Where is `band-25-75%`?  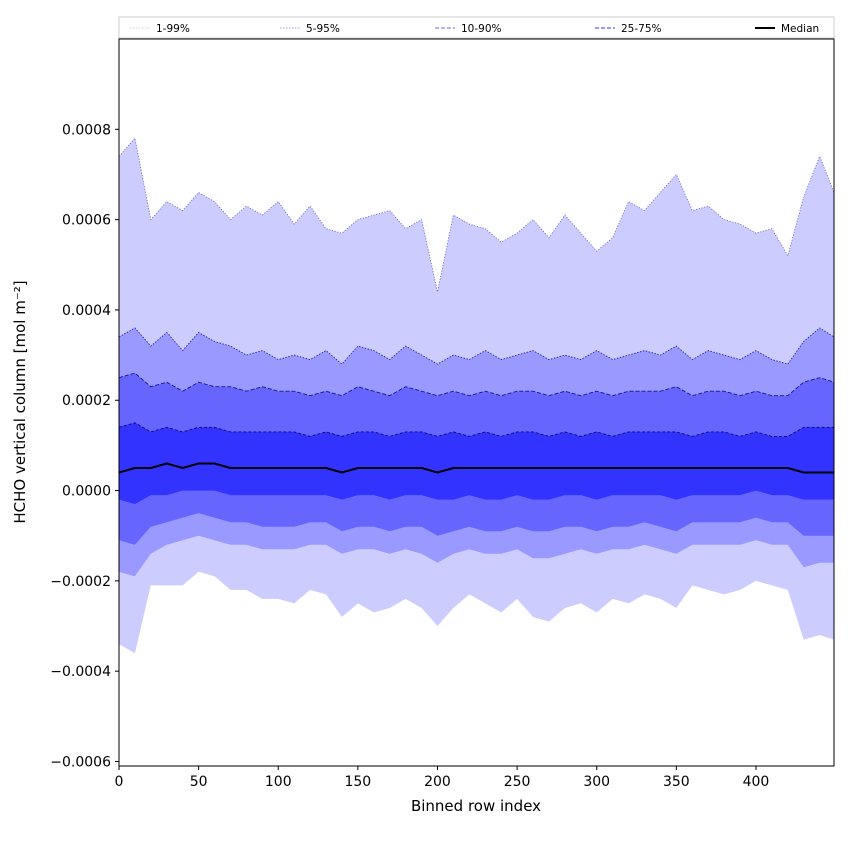
band-25-75% is located at coordinates (476, 463).